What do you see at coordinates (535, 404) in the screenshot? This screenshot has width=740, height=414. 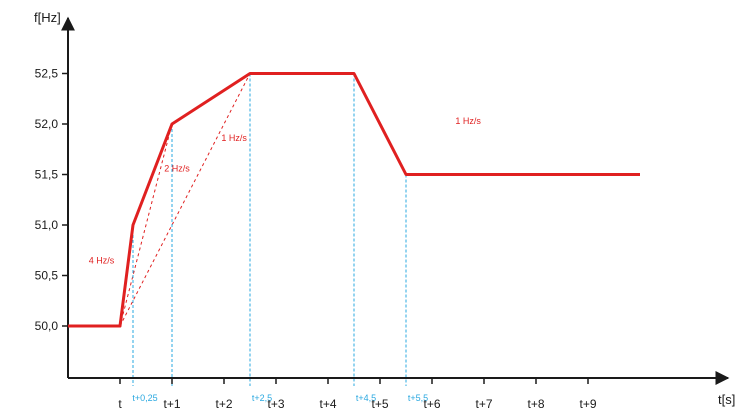 I see `x-tick-label: t+8` at bounding box center [535, 404].